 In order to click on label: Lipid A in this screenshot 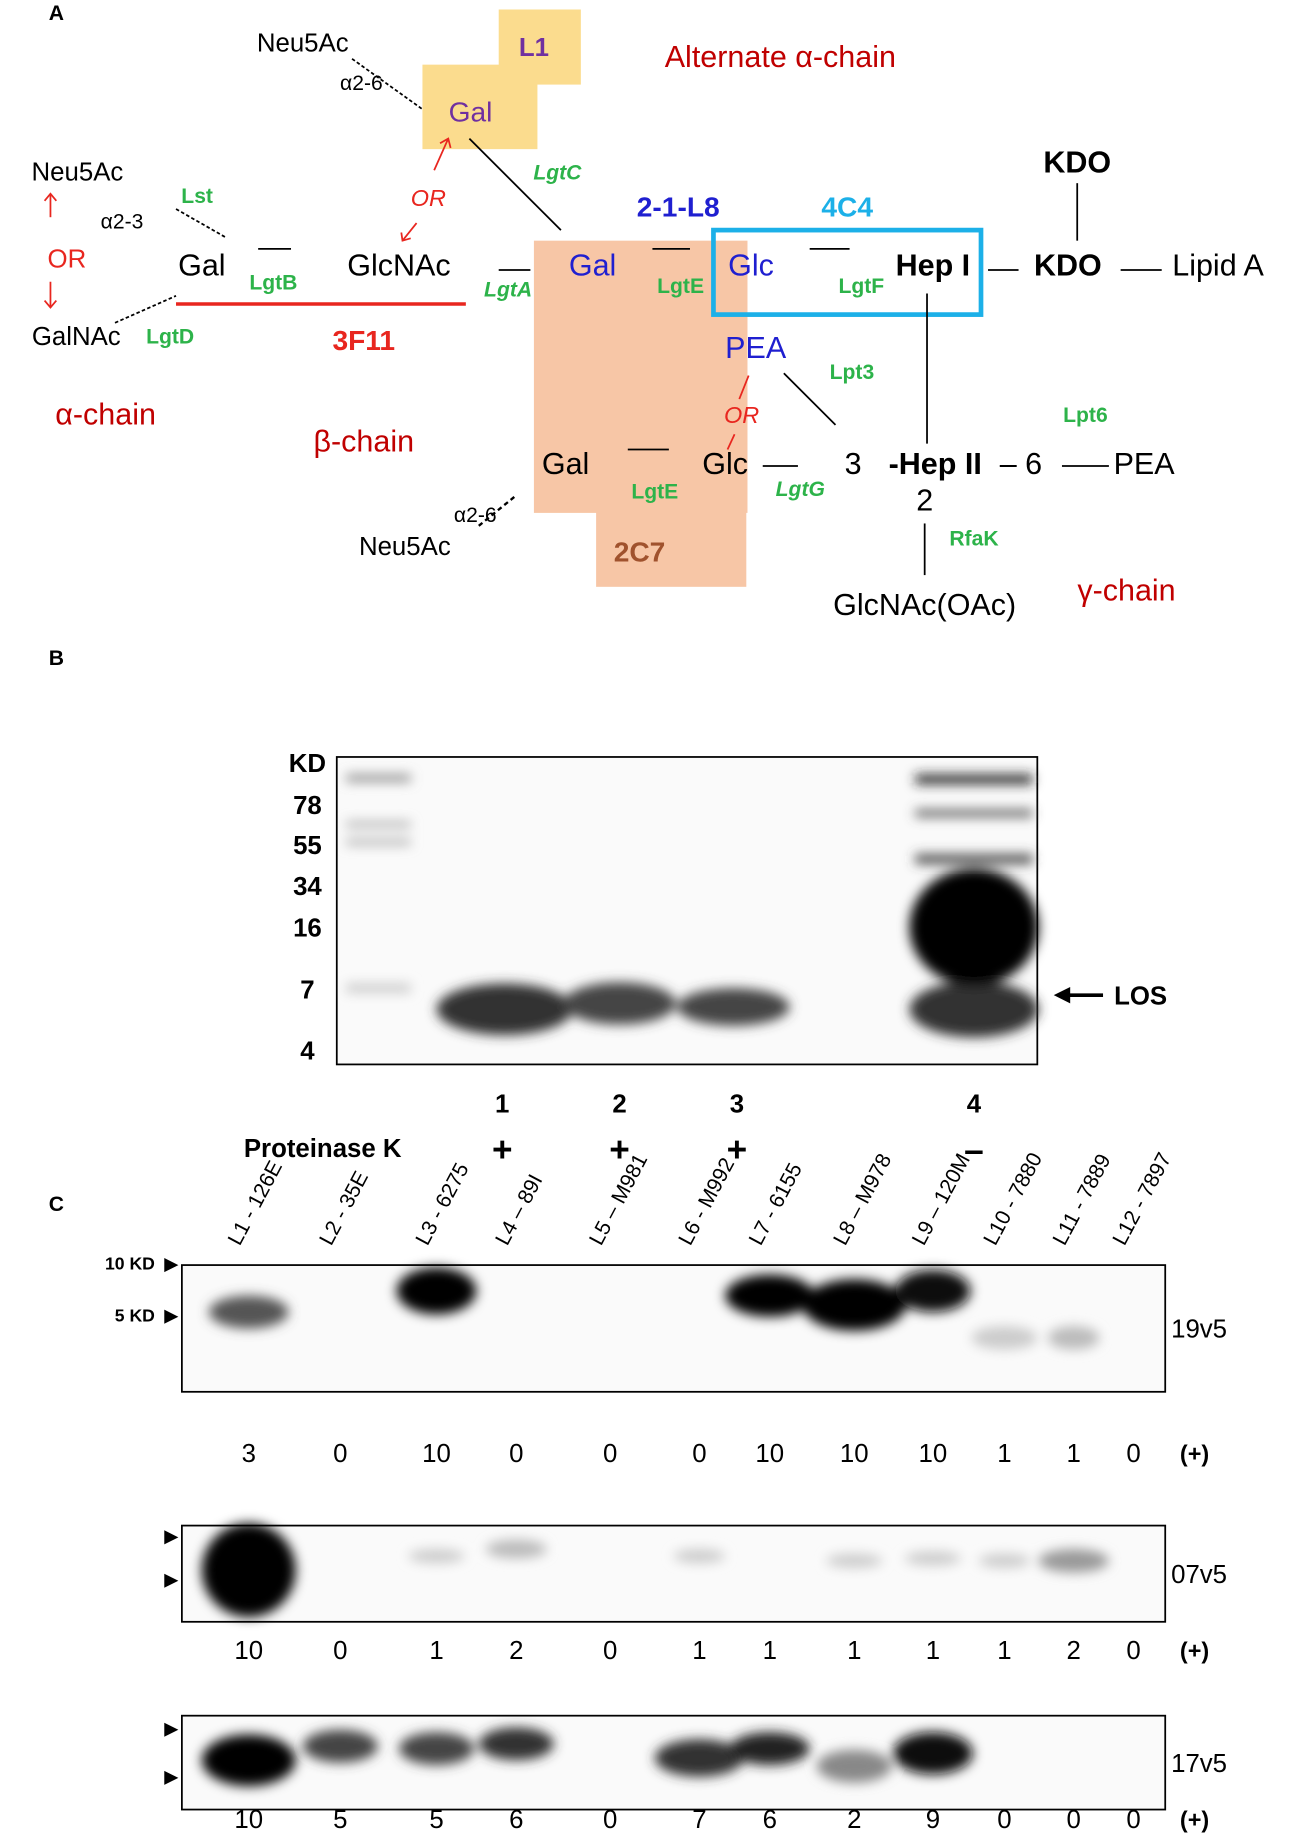, I will do `click(1218, 266)`.